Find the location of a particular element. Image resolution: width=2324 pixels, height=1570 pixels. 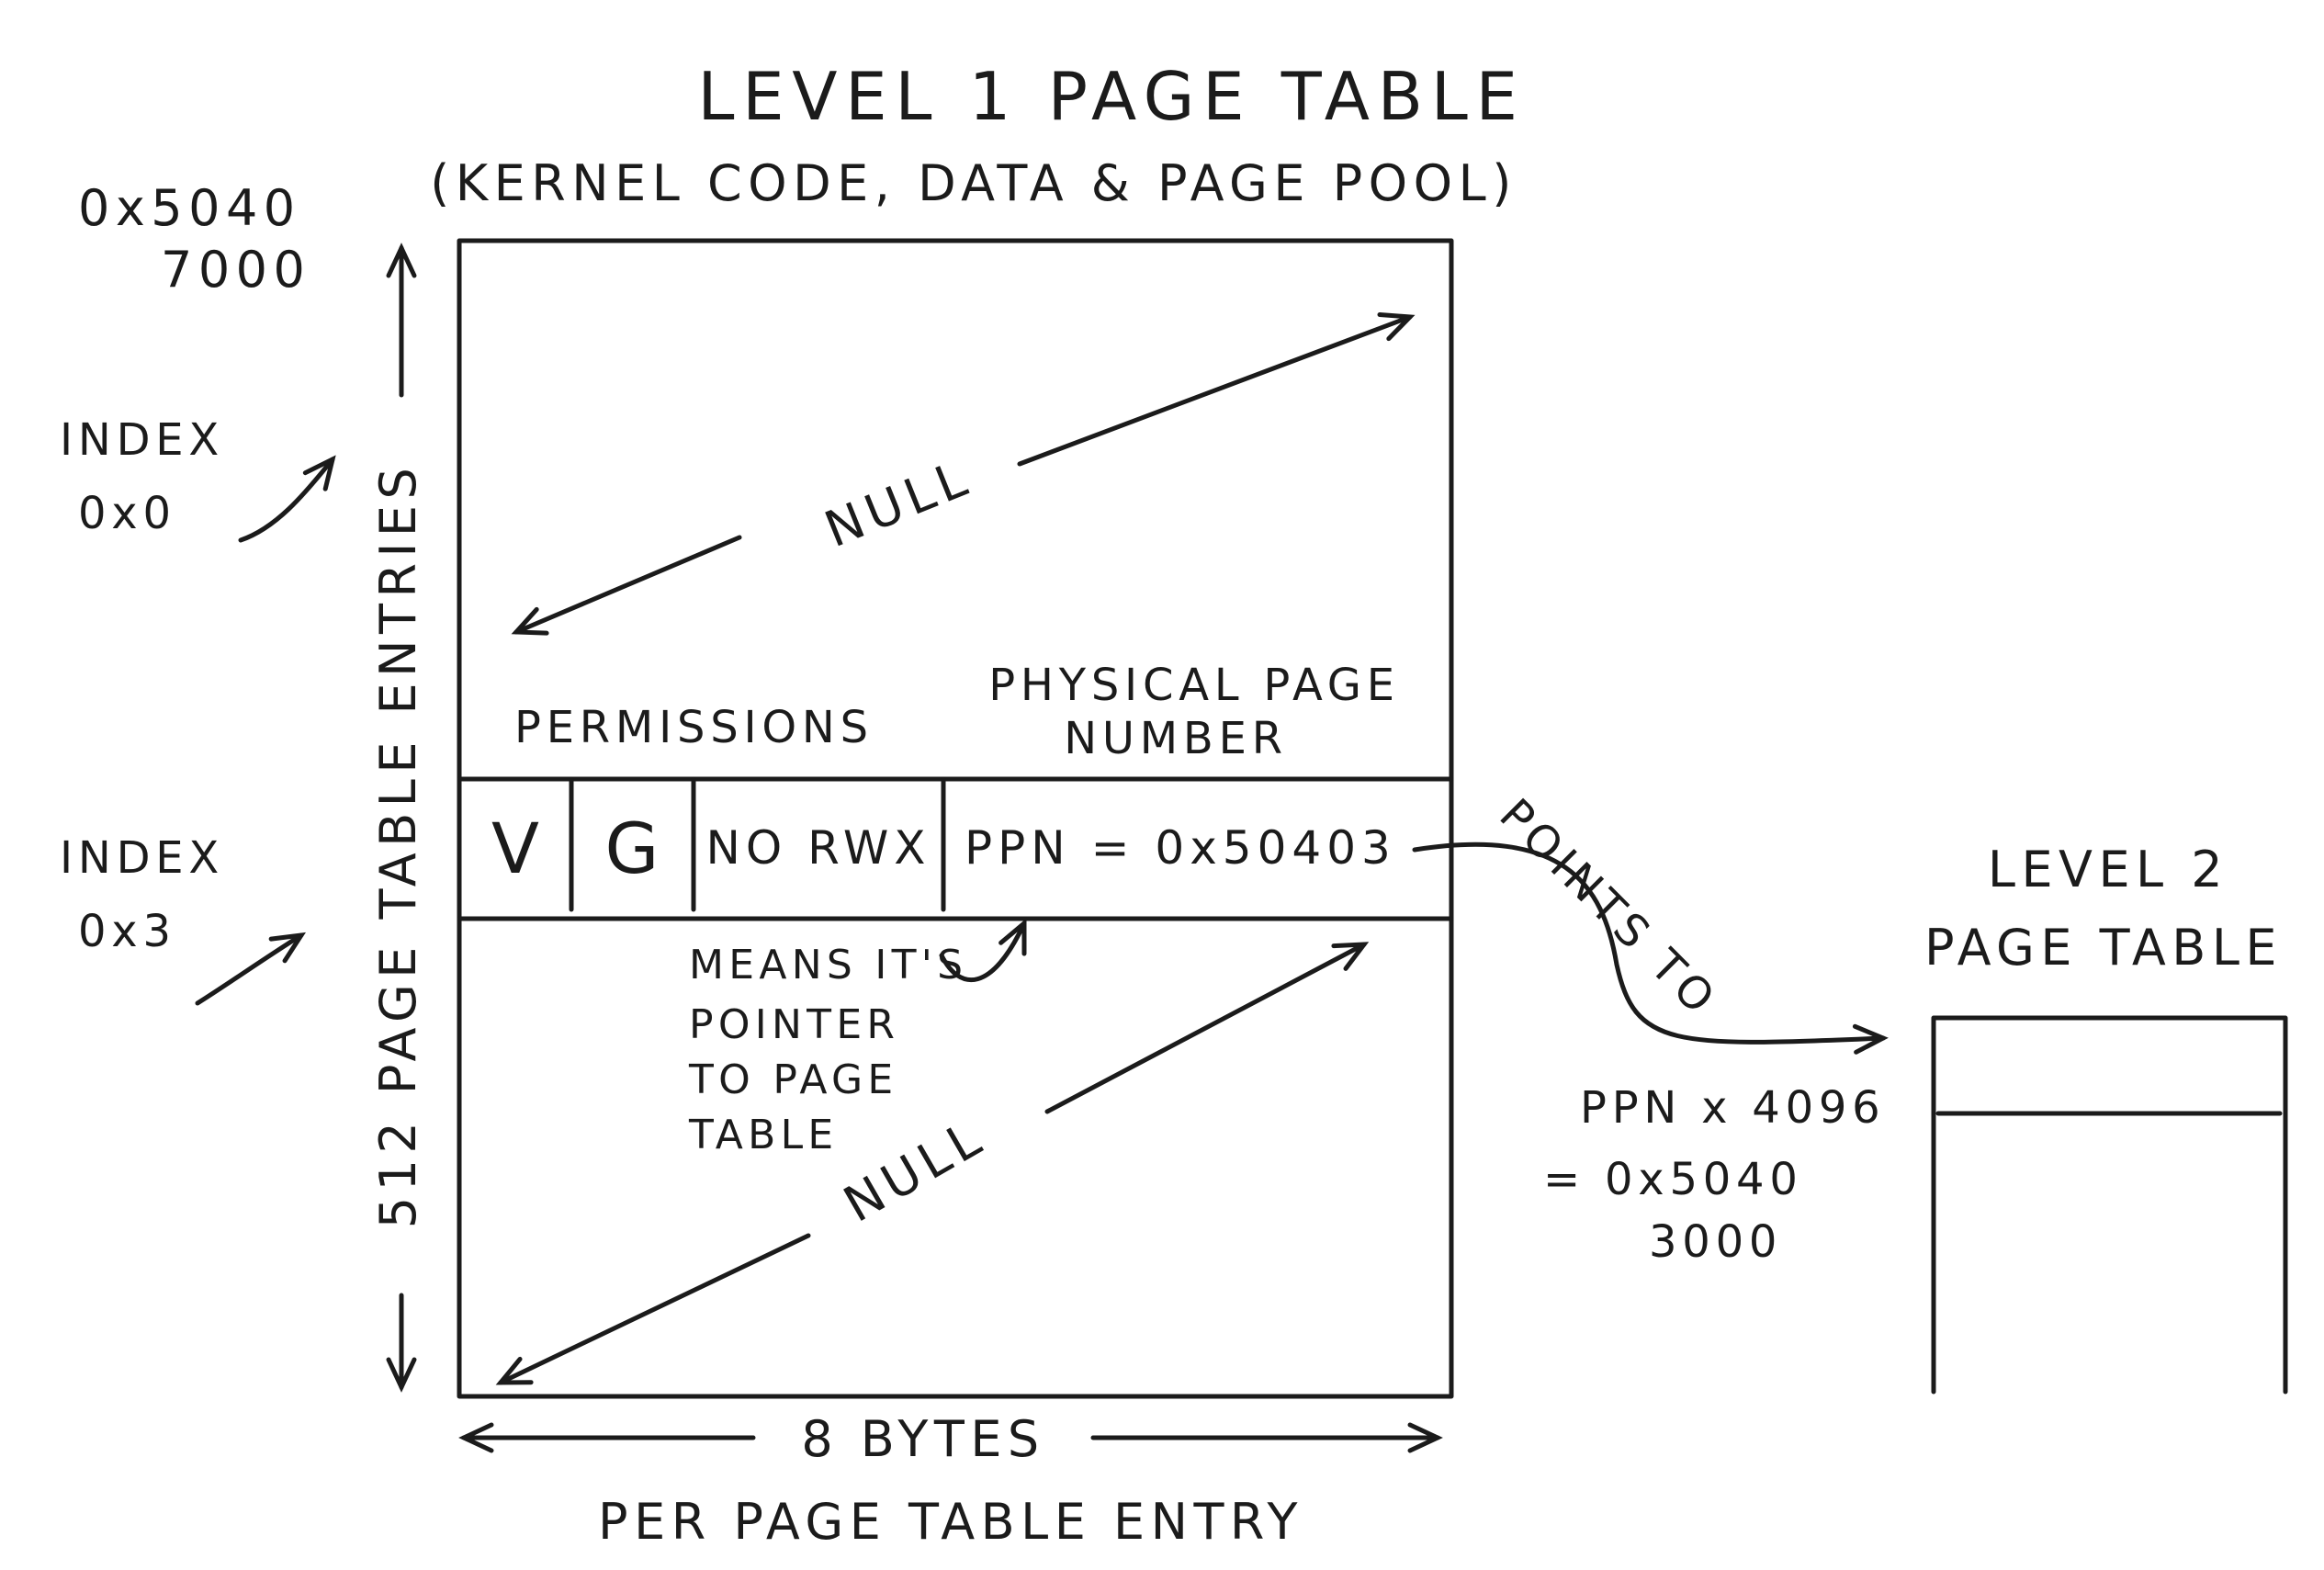

rwx-bits: NO RWX is located at coordinates (818, 848).